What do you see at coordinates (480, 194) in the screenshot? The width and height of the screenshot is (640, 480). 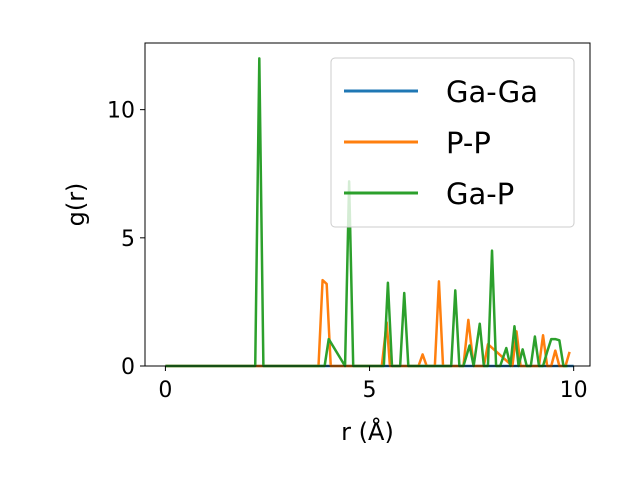 I see `legend-label-ga-p: Ga-P` at bounding box center [480, 194].